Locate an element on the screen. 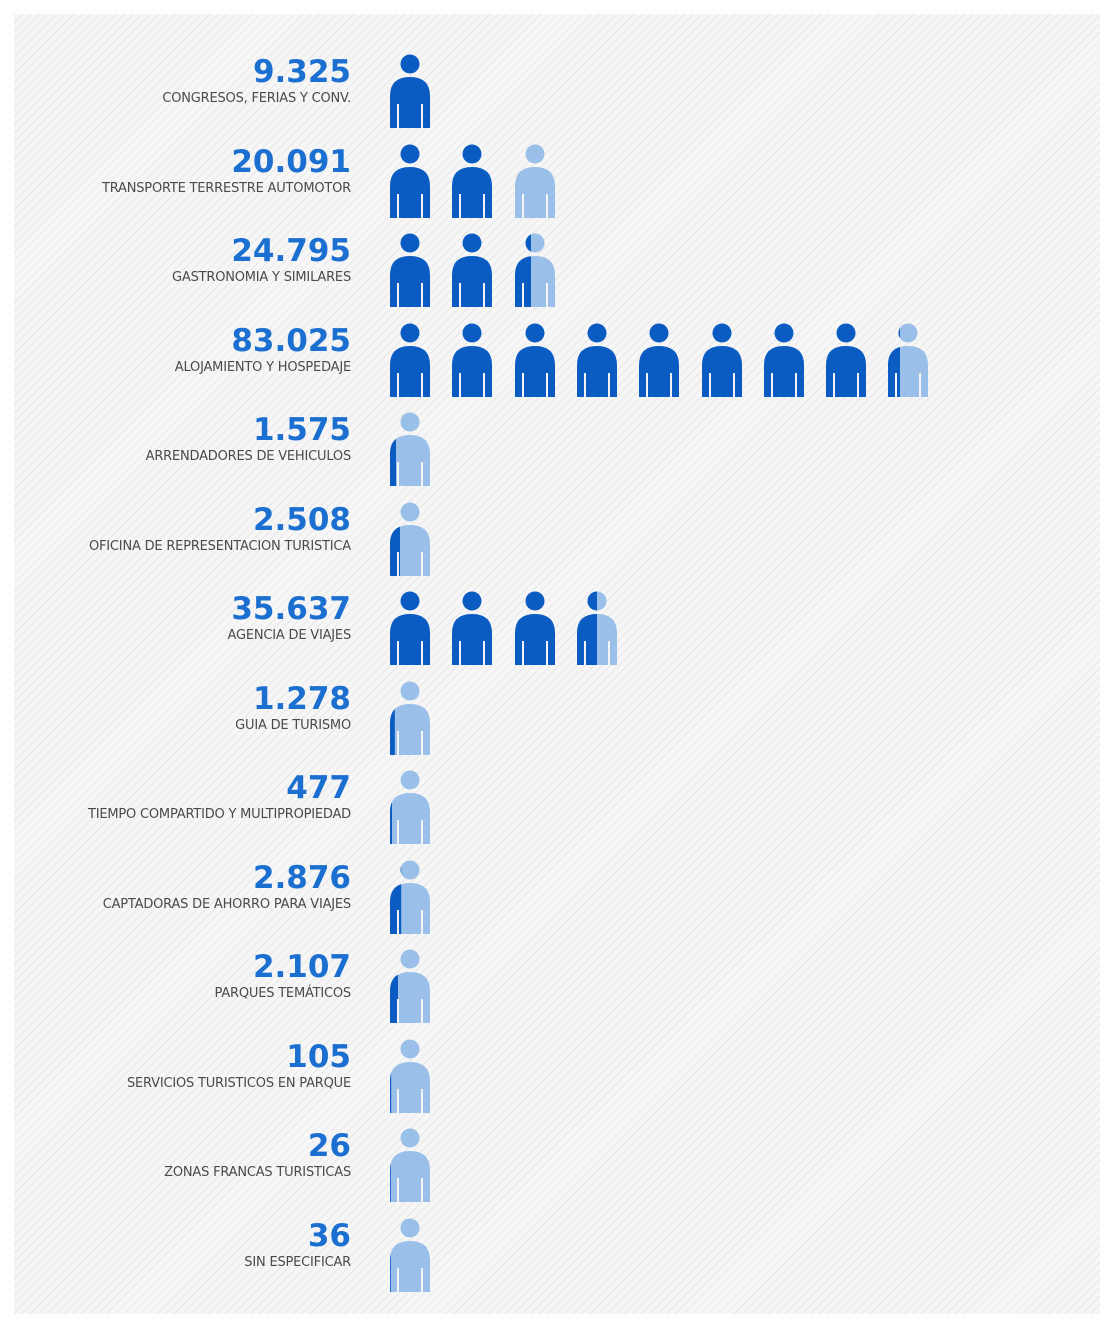 Image resolution: width=1104 pixels, height=1323 pixels. chart-row: 35.637 AGENCIA DE VIAJES is located at coordinates (552, 627).